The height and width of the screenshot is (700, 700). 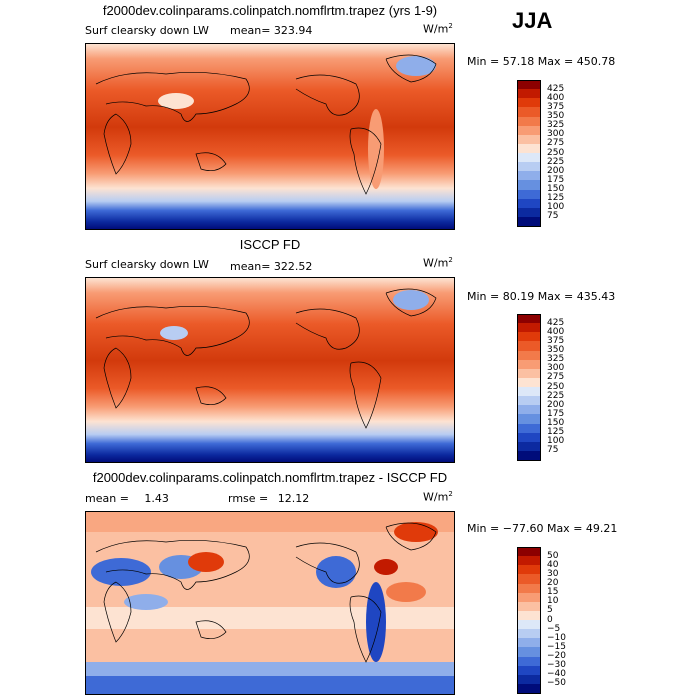 What do you see at coordinates (541, 61) in the screenshot?
I see `panel-1-minmax: Min = 57.18 Max = 450.78` at bounding box center [541, 61].